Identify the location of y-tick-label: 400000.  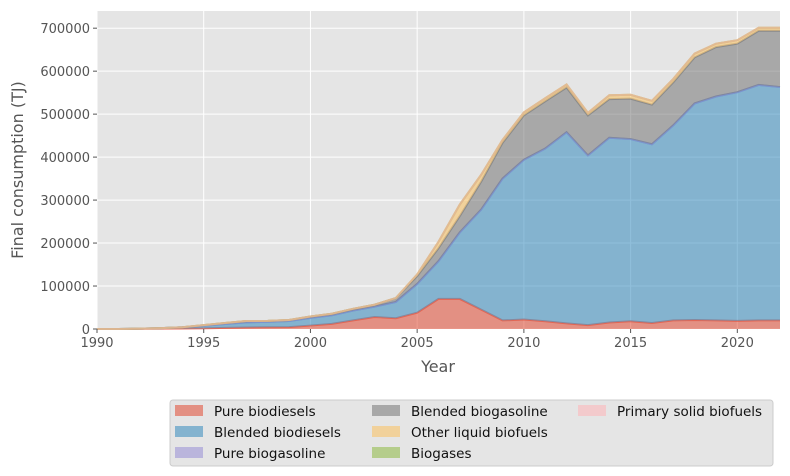
(65, 158).